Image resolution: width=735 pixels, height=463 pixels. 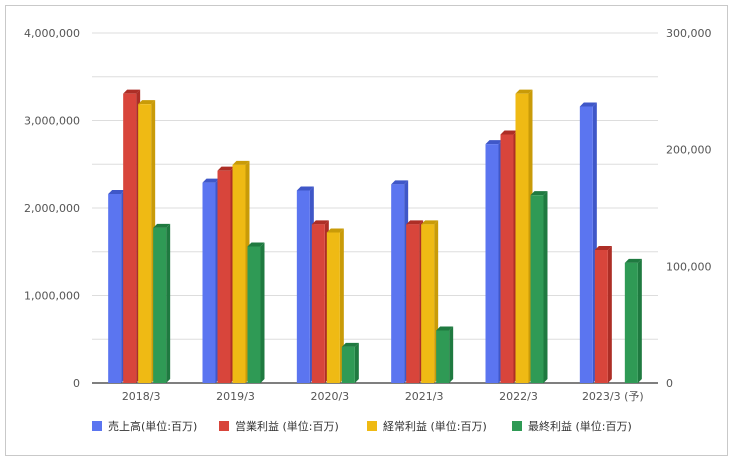 What do you see at coordinates (689, 33) in the screenshot?
I see `right-tick-label: 300,000` at bounding box center [689, 33].